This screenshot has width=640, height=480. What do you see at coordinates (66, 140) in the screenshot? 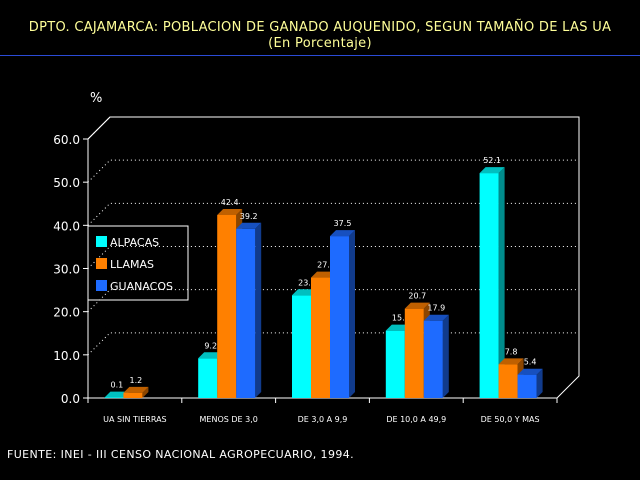
I see `y-tick-label: 60.0` at bounding box center [66, 140].